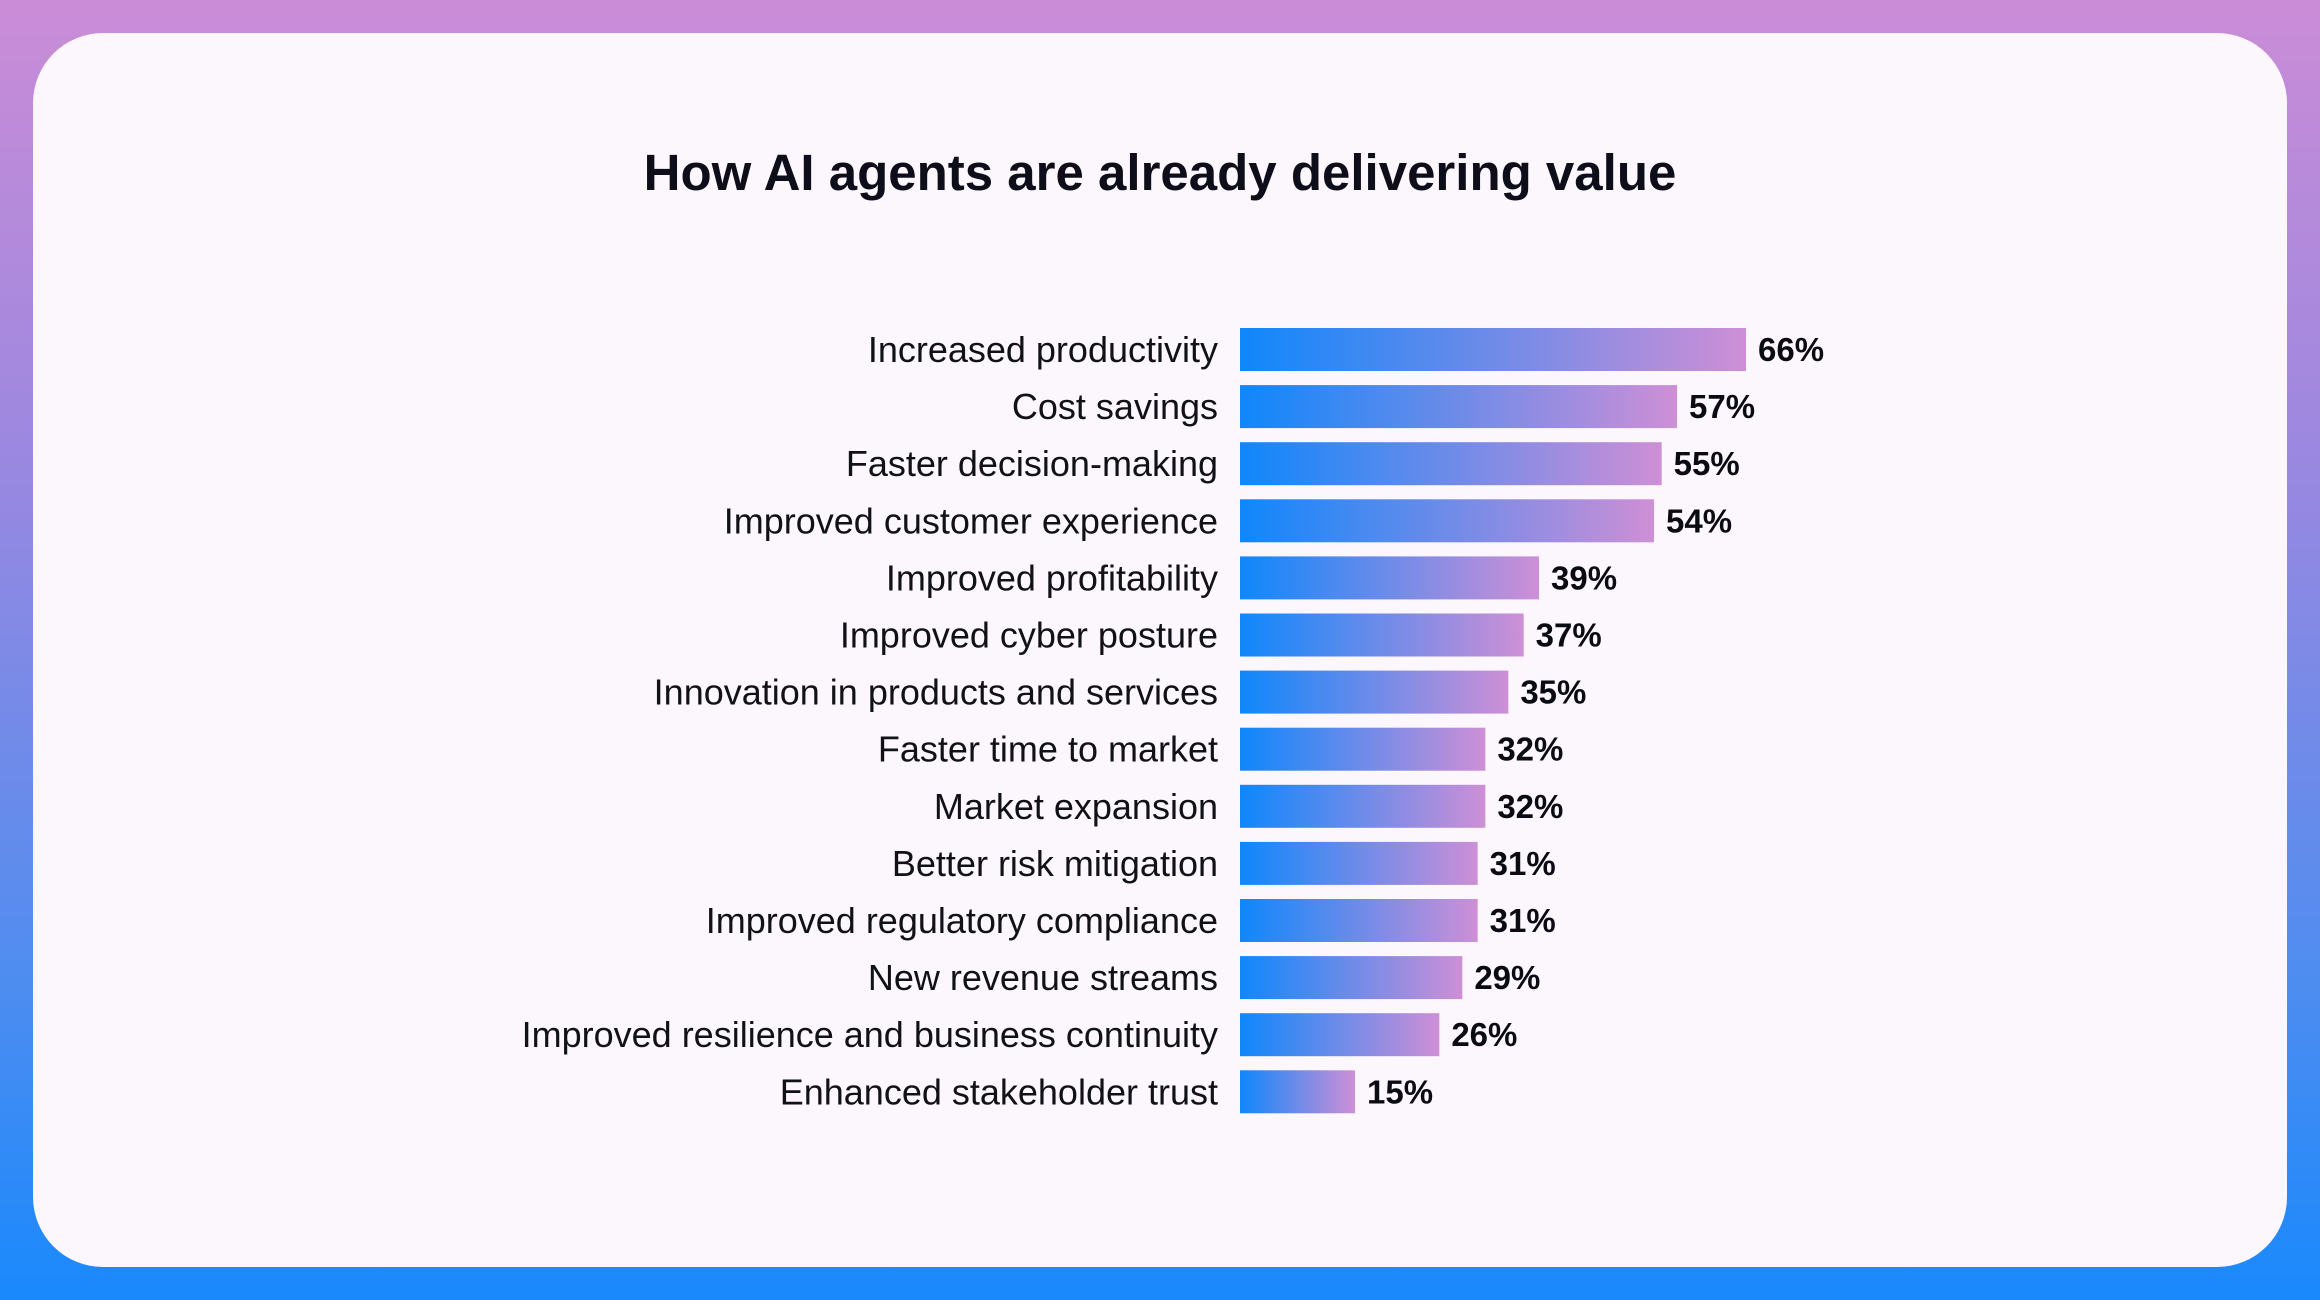 The height and width of the screenshot is (1300, 2320). Describe the element at coordinates (1791, 349) in the screenshot. I see `value-label: 66%` at that location.